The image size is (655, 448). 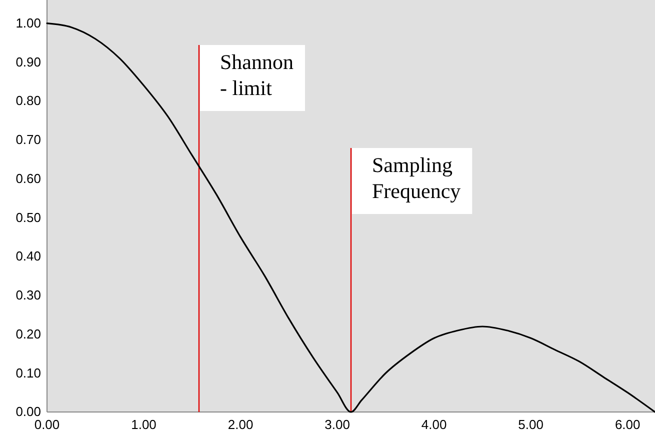 What do you see at coordinates (143, 424) in the screenshot?
I see `x-tick-label: 1.00` at bounding box center [143, 424].